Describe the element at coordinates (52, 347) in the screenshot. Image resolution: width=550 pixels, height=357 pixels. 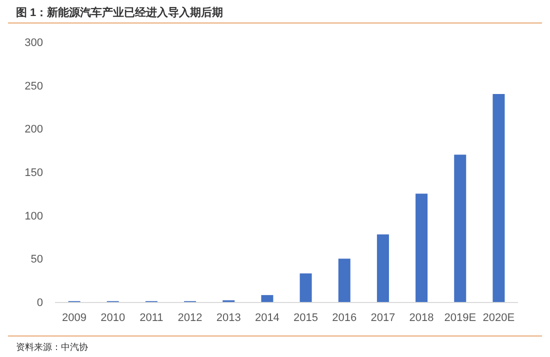
I see `text: 资料来源：中汽协` at that location.